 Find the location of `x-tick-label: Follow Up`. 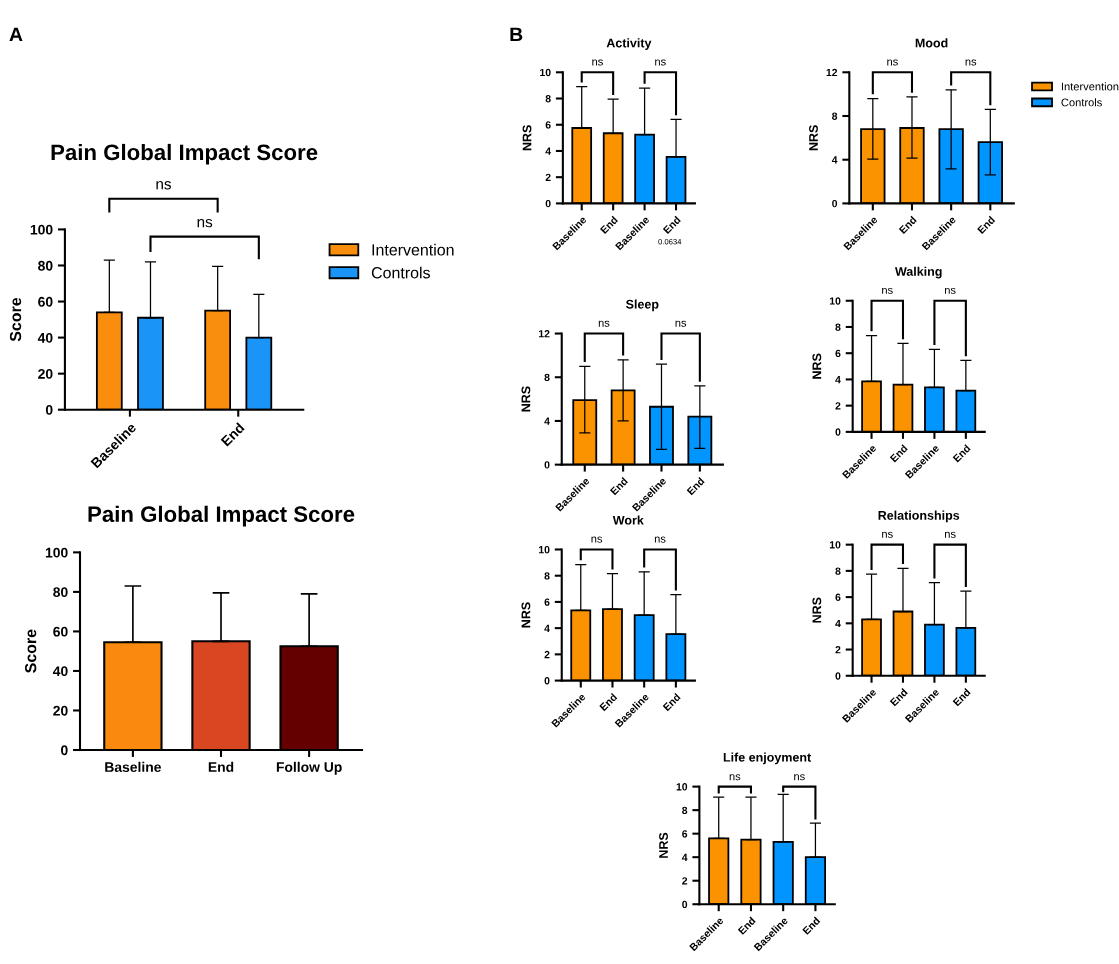

x-tick-label: Follow Up is located at coordinates (309, 768).